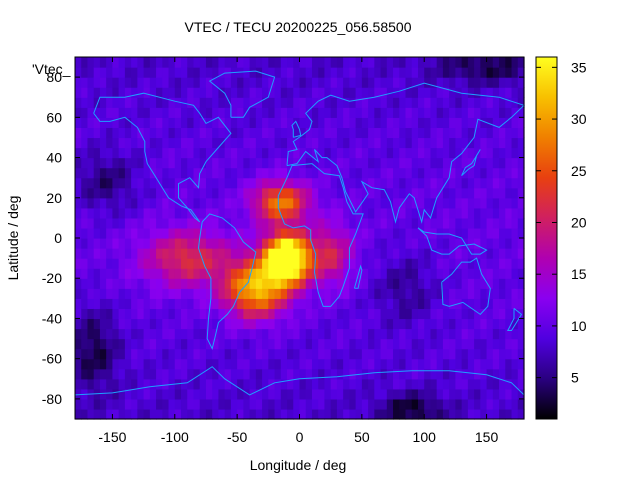 This screenshot has height=480, width=640. Describe the element at coordinates (405, 153) in the screenshot. I see `coast-eurasia` at that location.